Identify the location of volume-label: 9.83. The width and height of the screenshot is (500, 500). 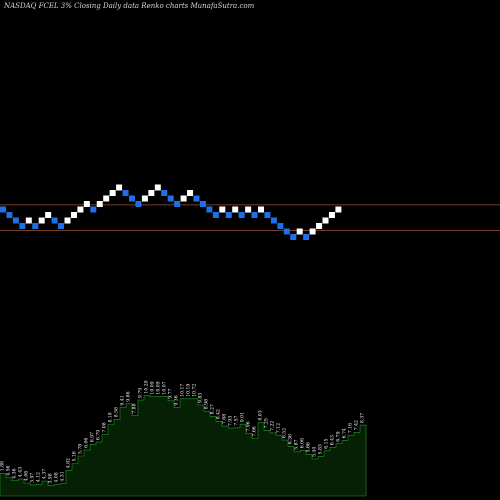
(201, 398).